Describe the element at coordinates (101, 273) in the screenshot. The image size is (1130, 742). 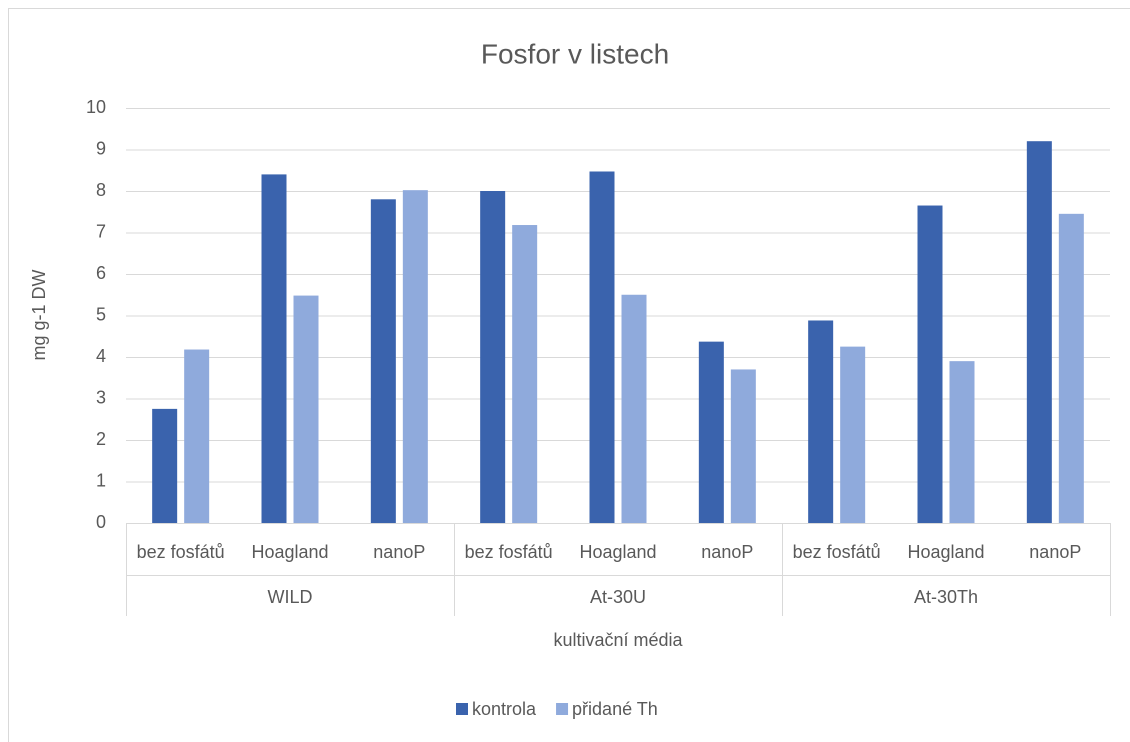
I see `y-tick-label: 6` at that location.